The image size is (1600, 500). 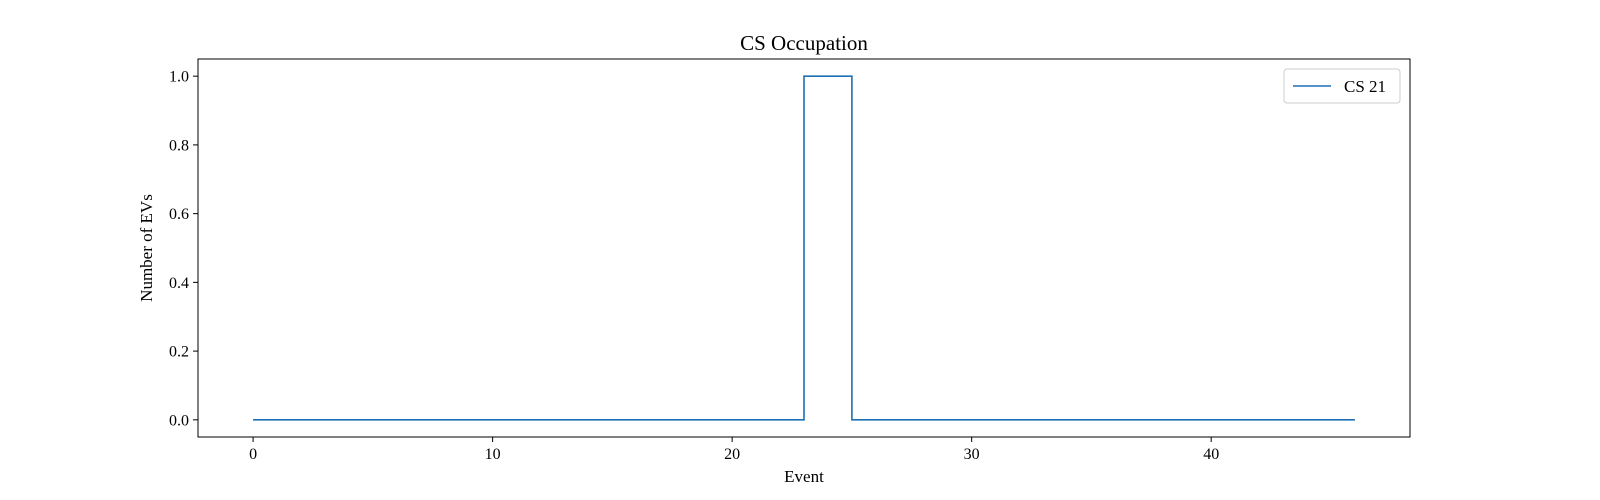 What do you see at coordinates (179, 283) in the screenshot?
I see `y-tick-label: 0.4` at bounding box center [179, 283].